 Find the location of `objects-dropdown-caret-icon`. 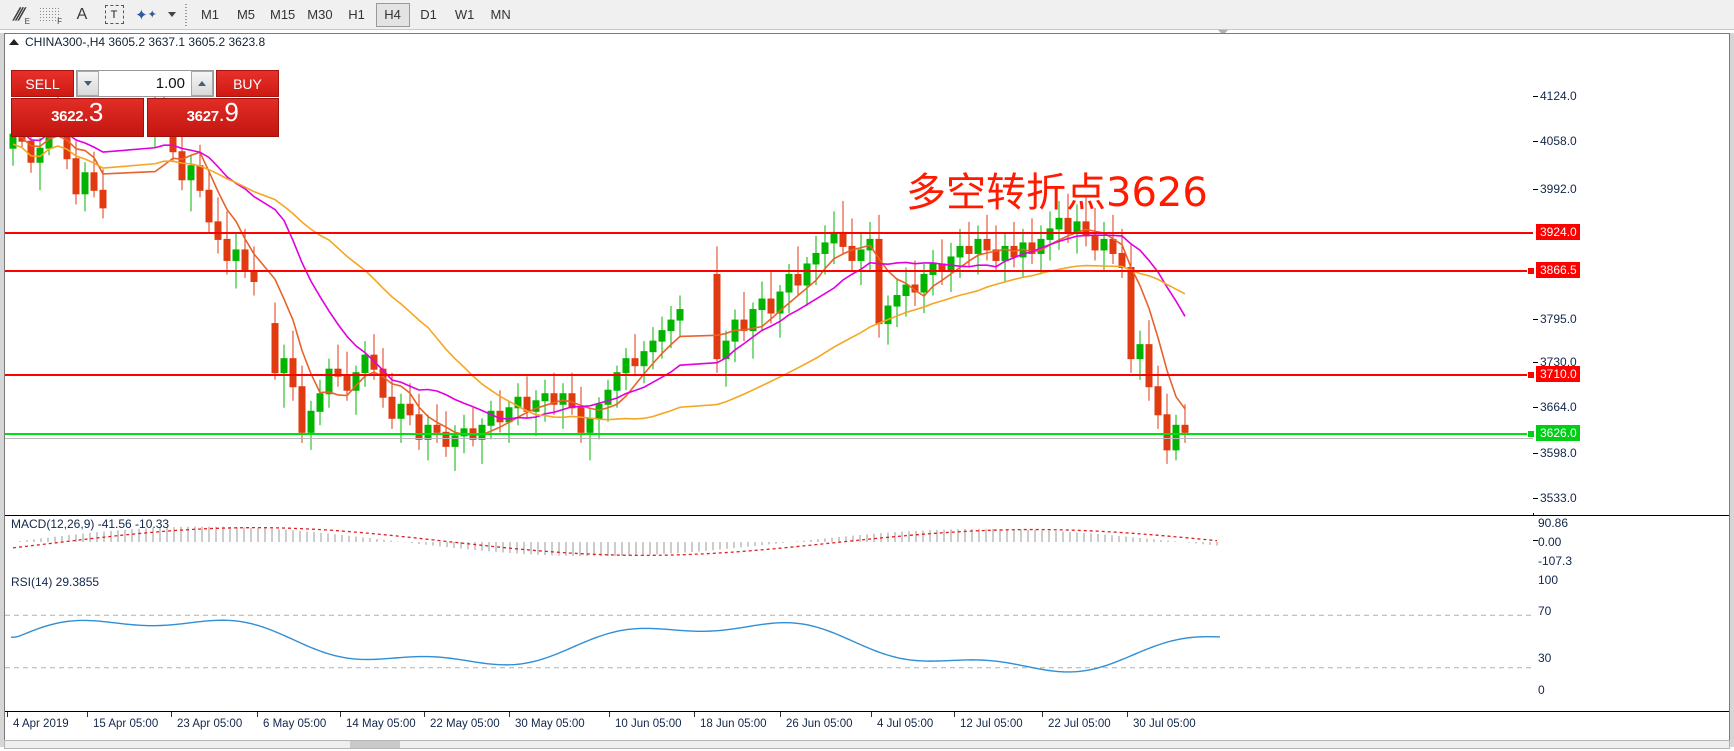

objects-dropdown-caret-icon is located at coordinates (171, 15).